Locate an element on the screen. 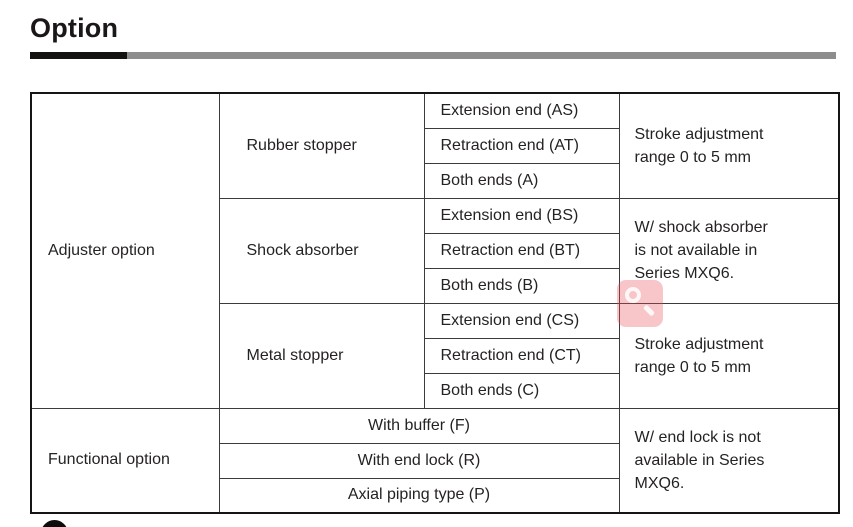  table-row: Both ends (B) is located at coordinates (435, 285).